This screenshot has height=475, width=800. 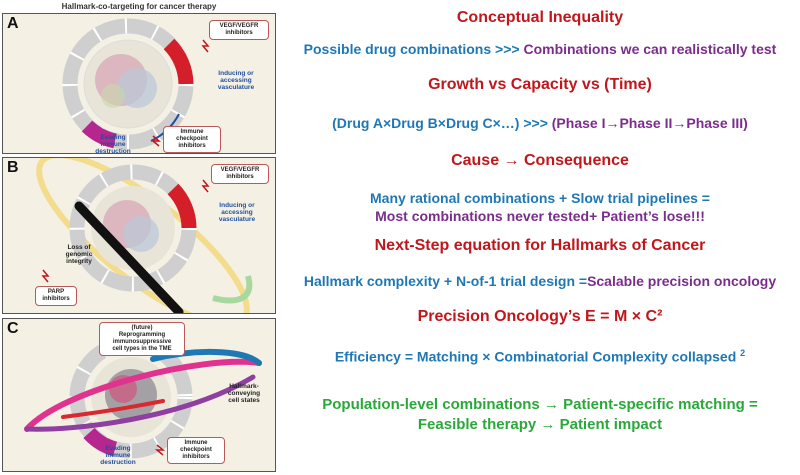 I want to click on line-drug-combinations-right: Combinations we can realistically test, so click(x=650, y=49).